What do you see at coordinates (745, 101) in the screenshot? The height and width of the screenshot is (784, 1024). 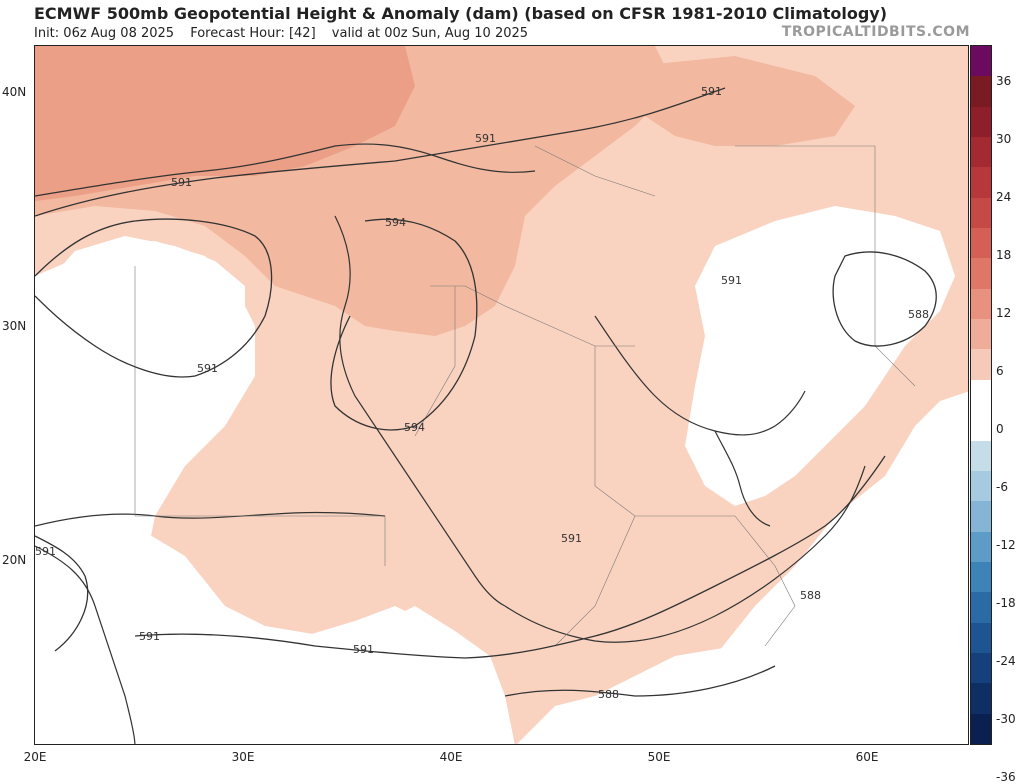 I see `anomaly-fill-medium-east` at bounding box center [745, 101].